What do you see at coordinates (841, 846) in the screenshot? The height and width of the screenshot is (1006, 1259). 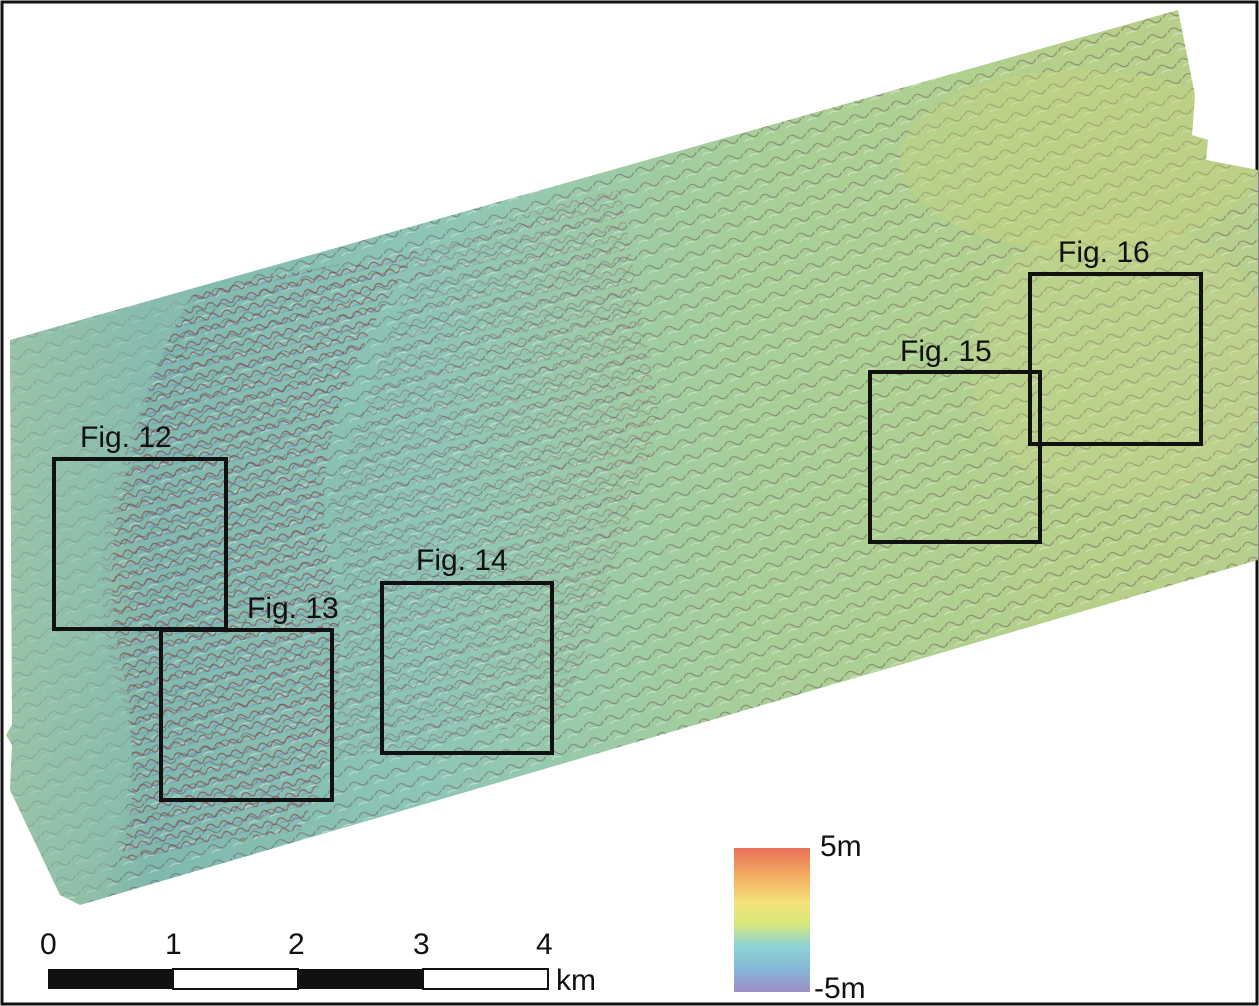 I see `legend-max-label: 5m` at bounding box center [841, 846].